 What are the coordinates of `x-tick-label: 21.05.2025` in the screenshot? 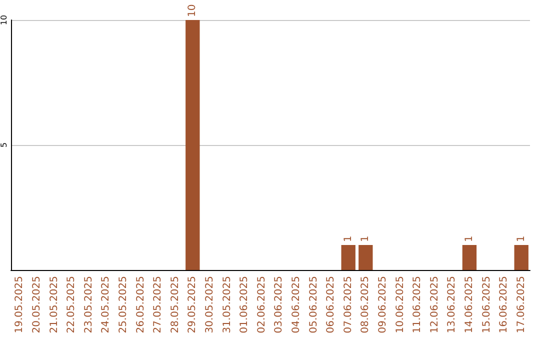 It's located at (54, 305).